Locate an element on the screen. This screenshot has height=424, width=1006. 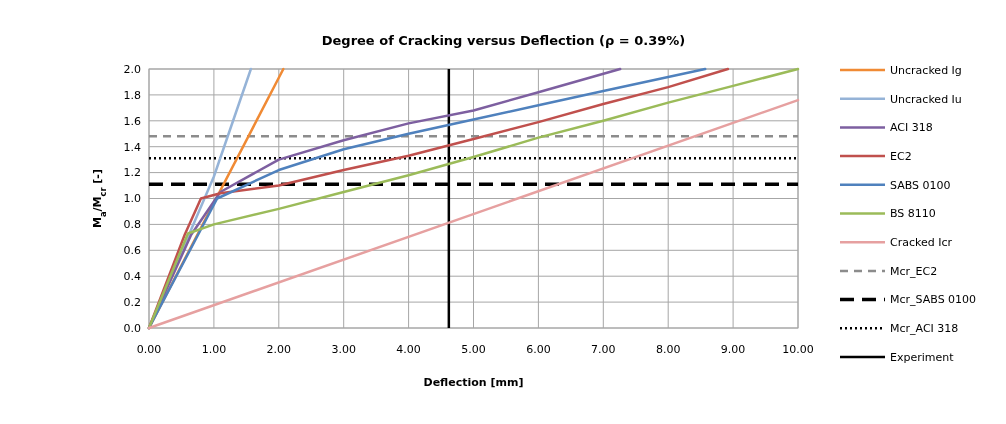
y-tick-label: 1.6 is located at coordinates (132, 121).